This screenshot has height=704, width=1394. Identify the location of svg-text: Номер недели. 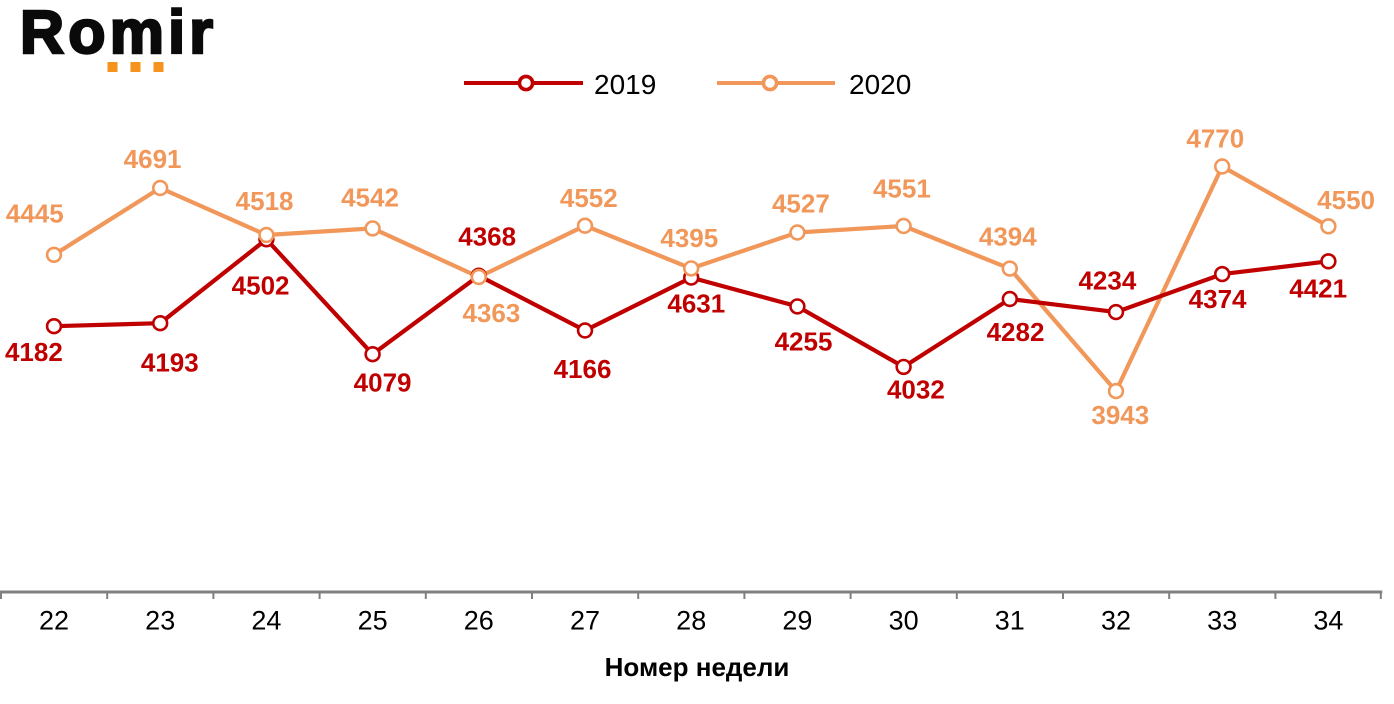
(697, 667).